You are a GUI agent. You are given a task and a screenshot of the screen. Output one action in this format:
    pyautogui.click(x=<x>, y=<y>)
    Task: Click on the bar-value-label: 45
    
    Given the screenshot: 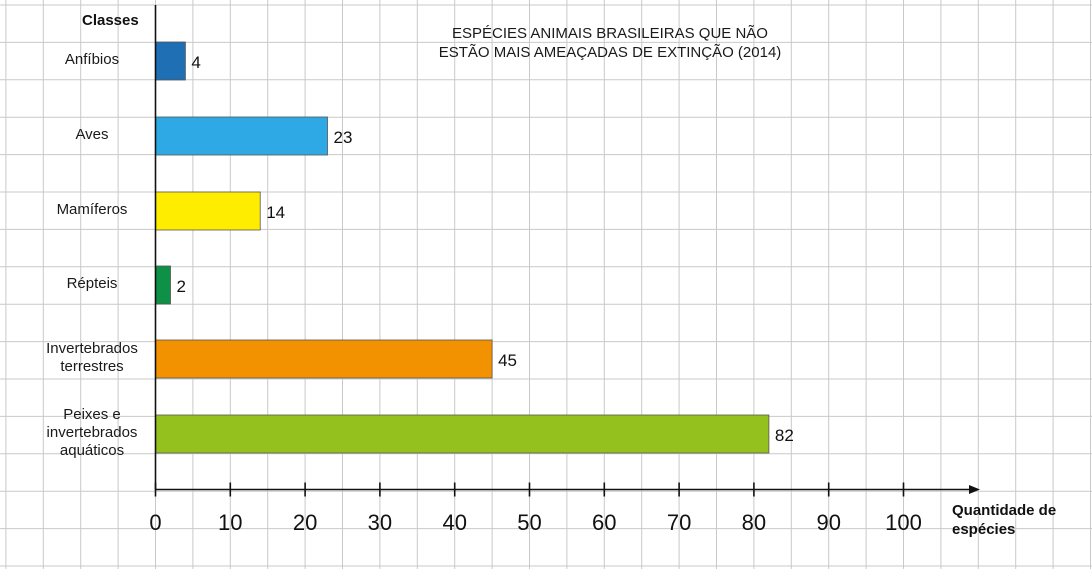 What is the action you would take?
    pyautogui.click(x=507, y=360)
    